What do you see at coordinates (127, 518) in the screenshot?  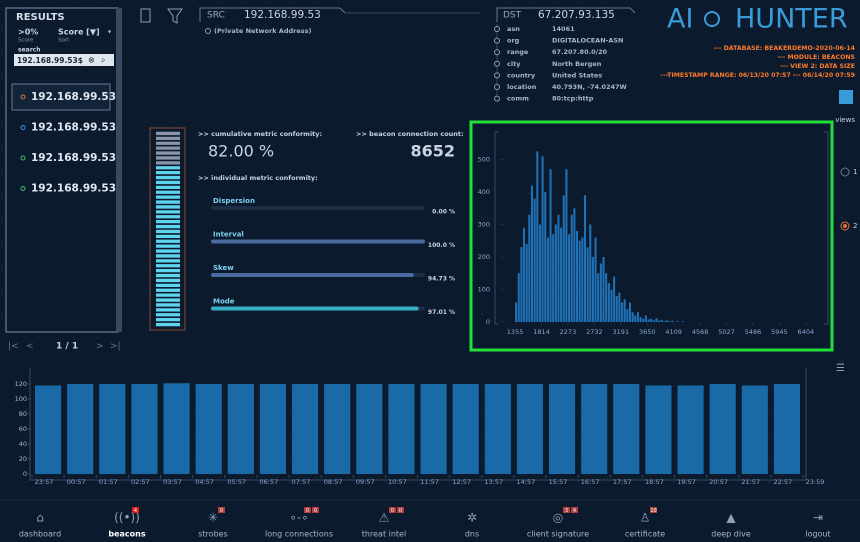 I see `nav-icon: ((•))` at bounding box center [127, 518].